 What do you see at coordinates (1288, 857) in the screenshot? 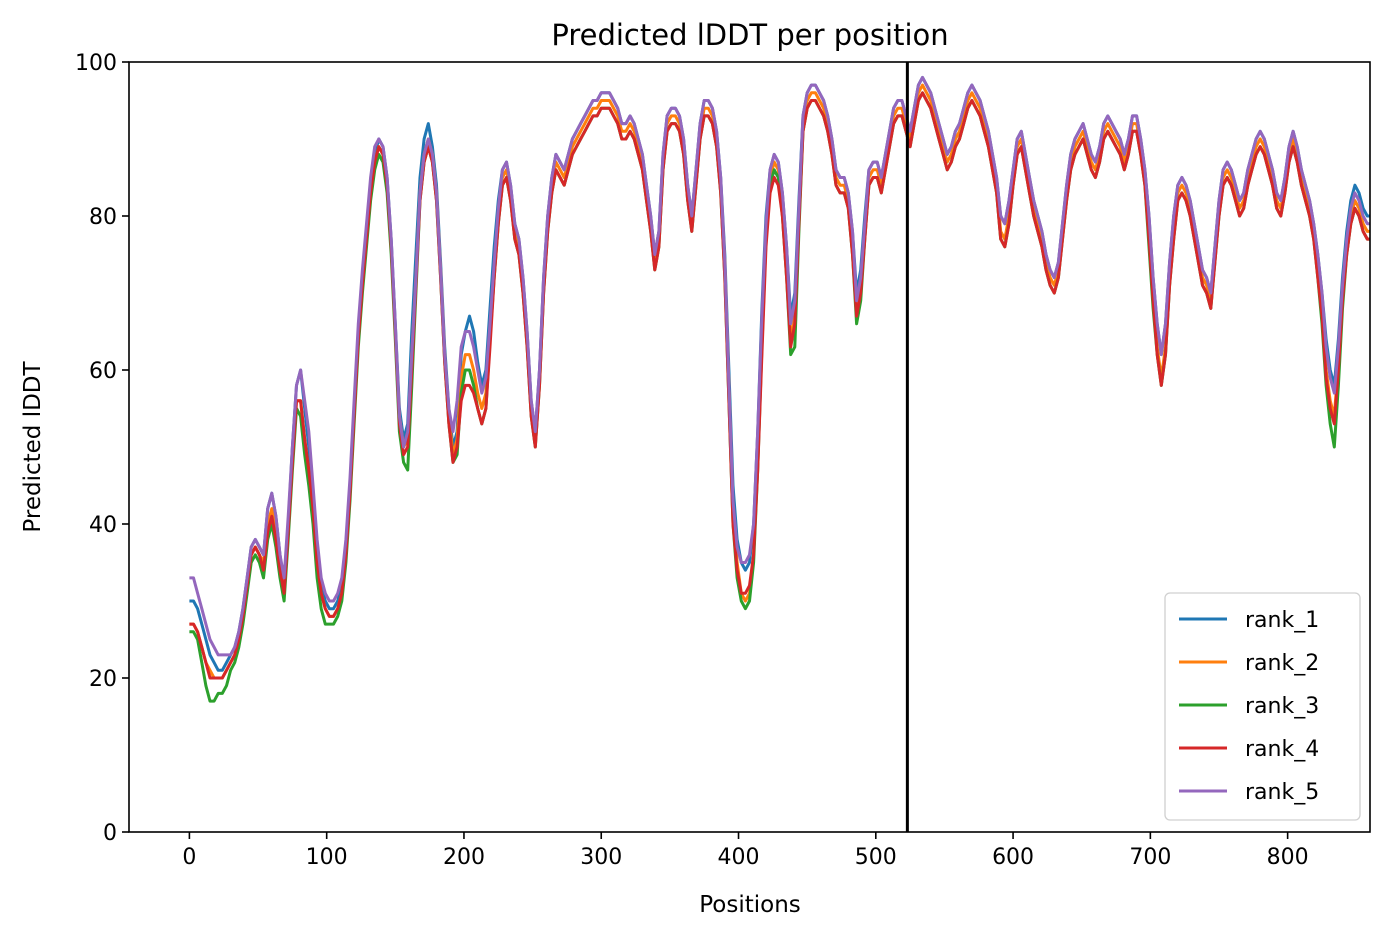
I see `x-tick-label: 800` at bounding box center [1288, 857].